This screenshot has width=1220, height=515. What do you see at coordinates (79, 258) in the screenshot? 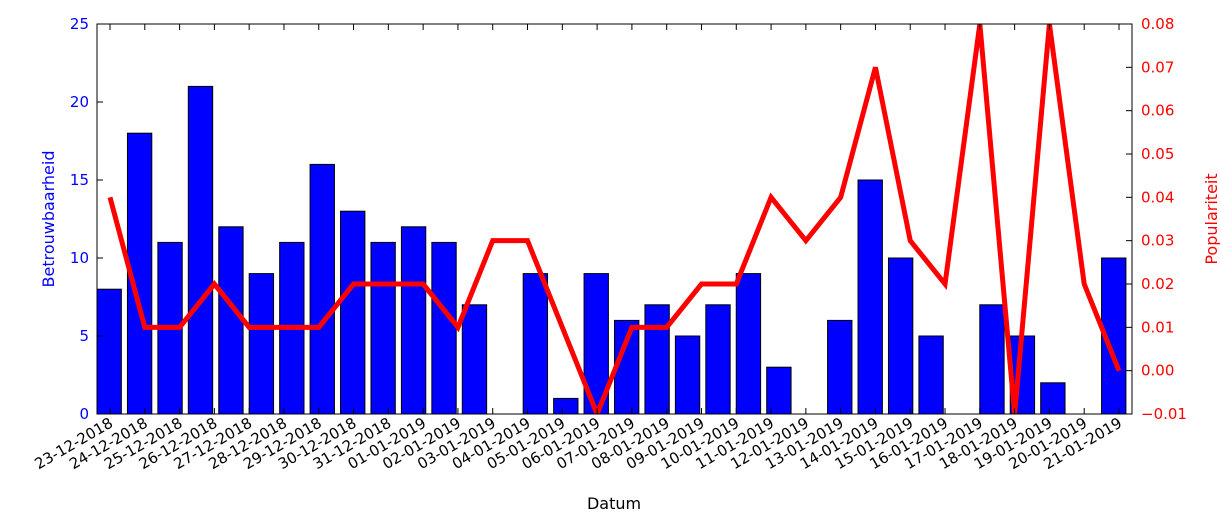
I see `y-left-tick-label: 10` at bounding box center [79, 258].